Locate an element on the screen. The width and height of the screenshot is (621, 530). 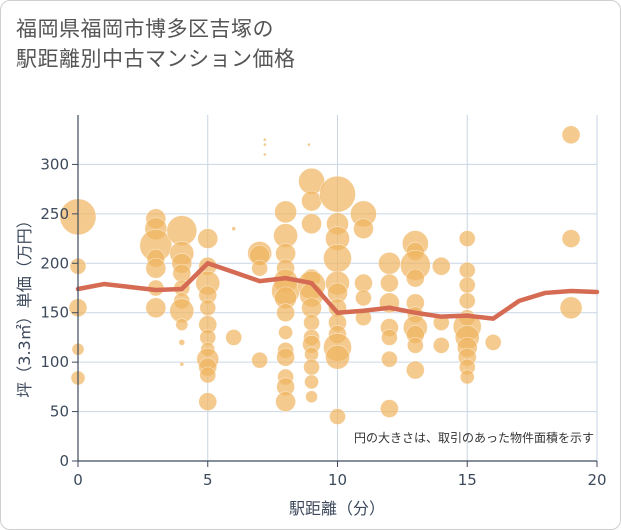
y-tick-label: 50 is located at coordinates (59, 412).